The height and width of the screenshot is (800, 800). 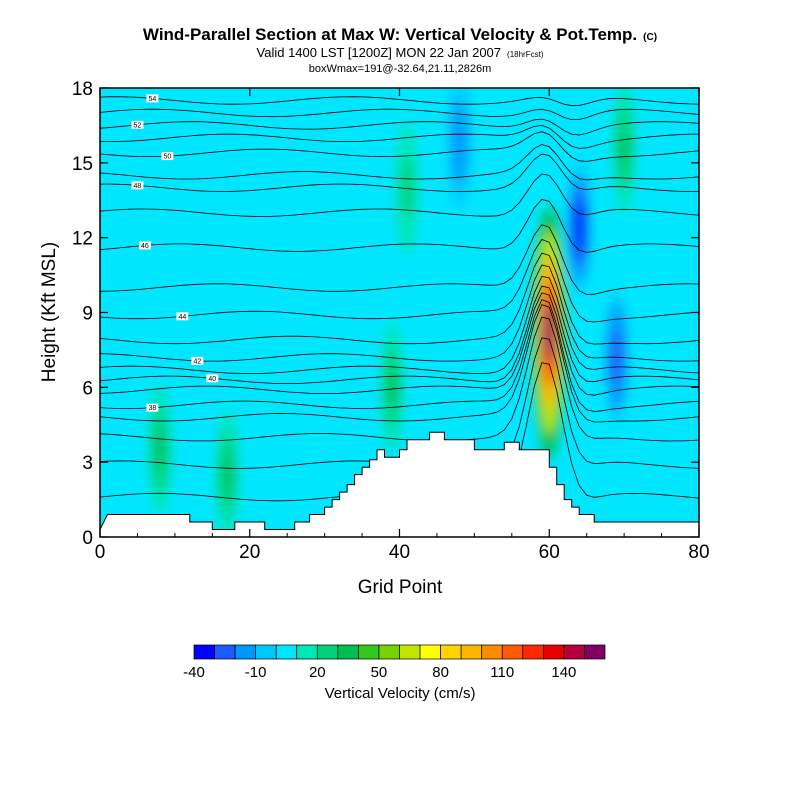 I want to click on chart-subtitle2: boxWmax=191@-32.64,21.11,2826m, so click(x=400, y=69).